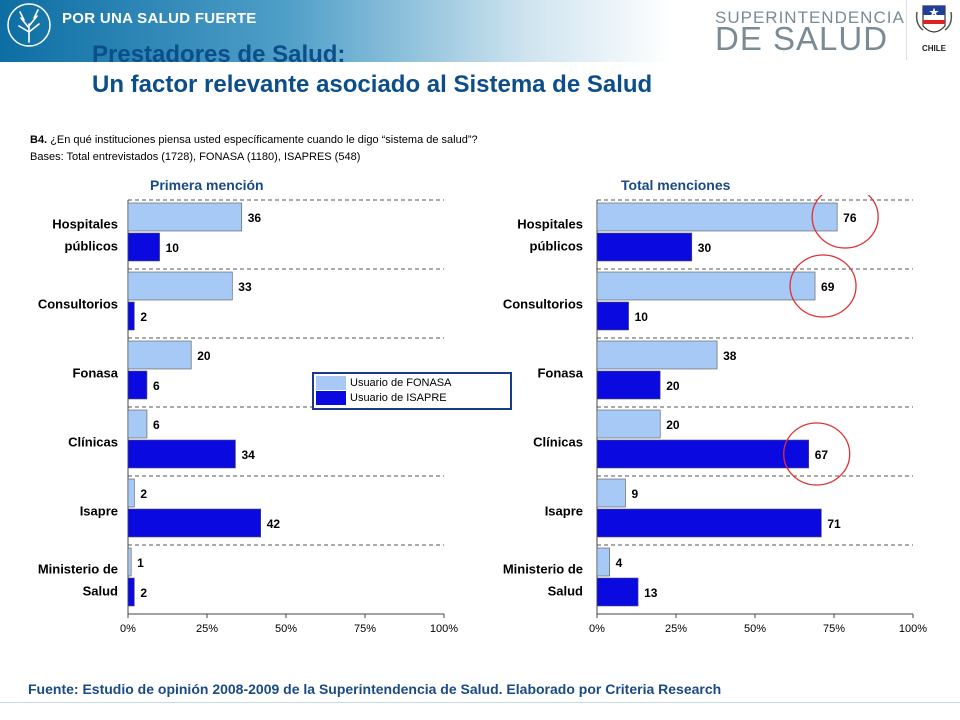 The height and width of the screenshot is (720, 960). What do you see at coordinates (245, 287) in the screenshot?
I see `data-label: 33` at bounding box center [245, 287].